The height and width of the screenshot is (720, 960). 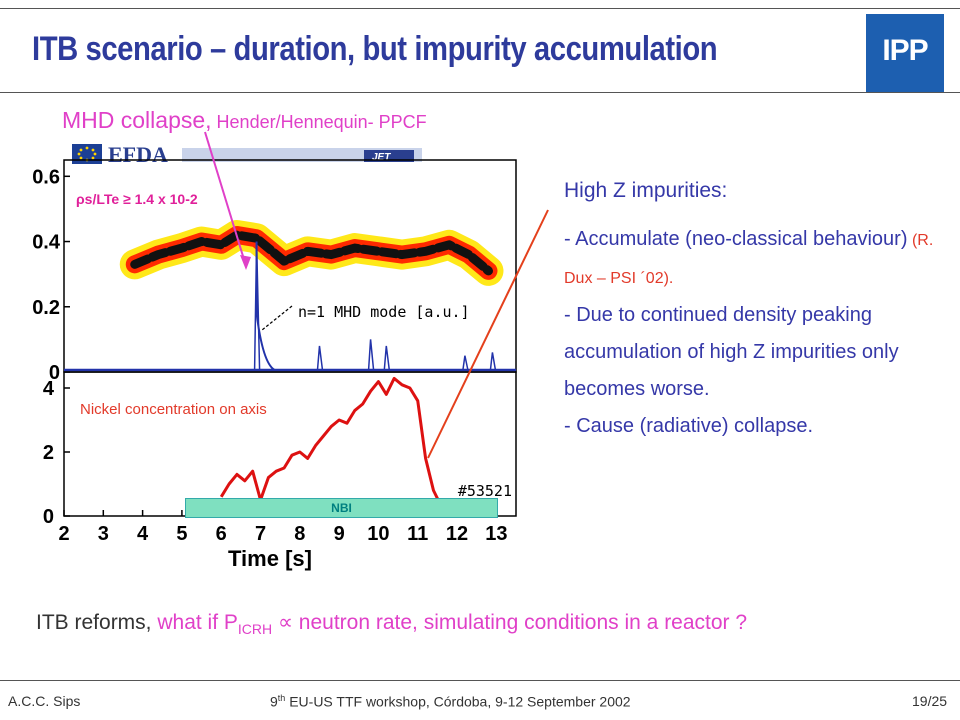 I want to click on mhd-collapse-label: MHD collapse, Hender/Hennequin- PPCF, so click(x=244, y=120).